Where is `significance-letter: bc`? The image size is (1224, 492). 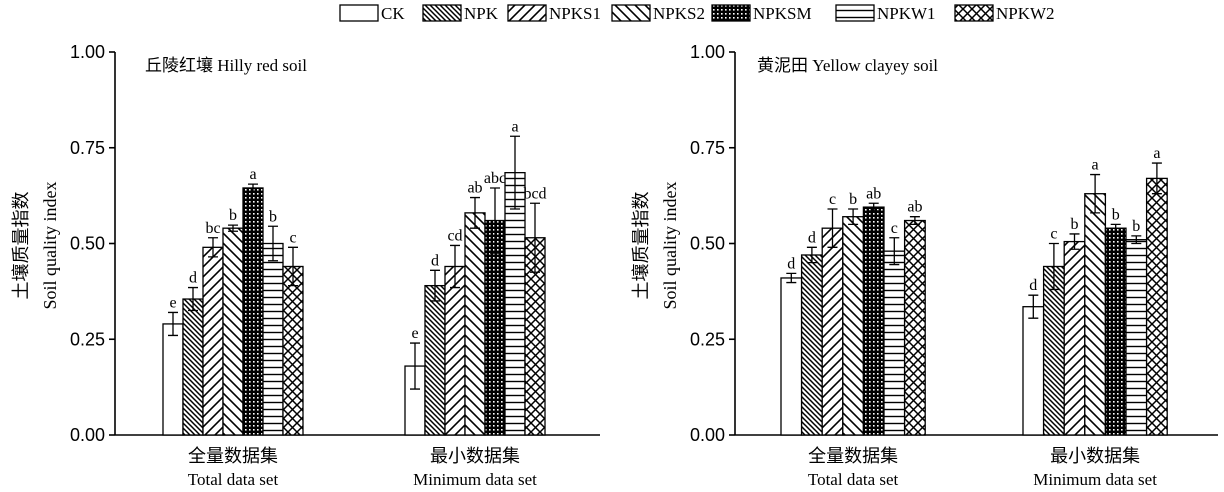
significance-letter: bc is located at coordinates (212, 228).